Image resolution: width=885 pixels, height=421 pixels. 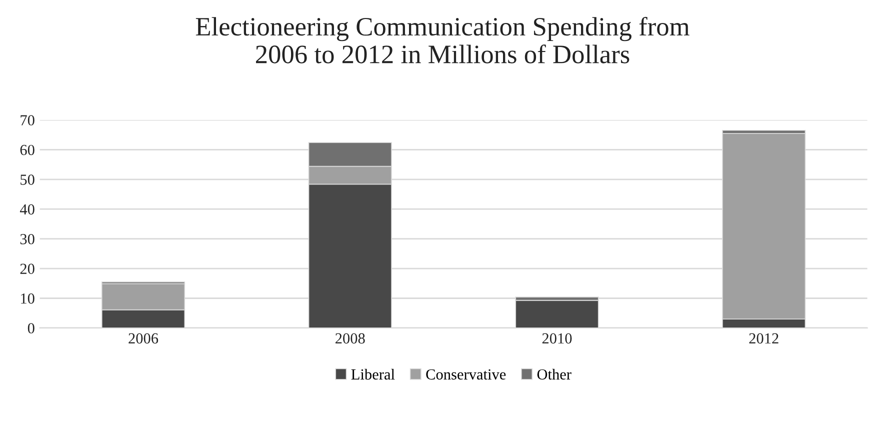 What do you see at coordinates (27, 150) in the screenshot?
I see `y-tick-label: 60` at bounding box center [27, 150].